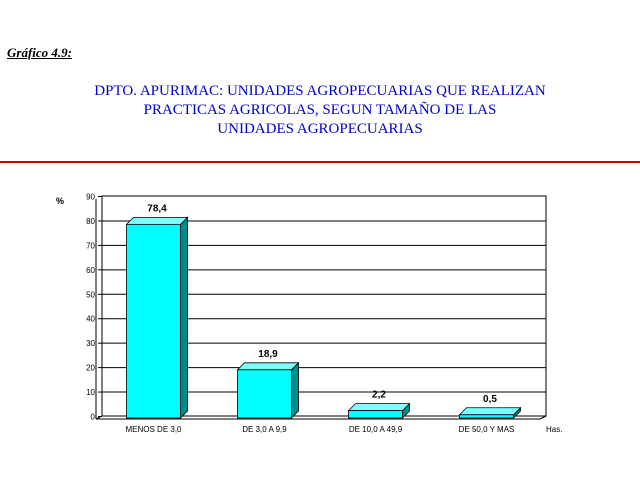  Describe the element at coordinates (90, 368) in the screenshot. I see `y-tick-label: 20` at that location.